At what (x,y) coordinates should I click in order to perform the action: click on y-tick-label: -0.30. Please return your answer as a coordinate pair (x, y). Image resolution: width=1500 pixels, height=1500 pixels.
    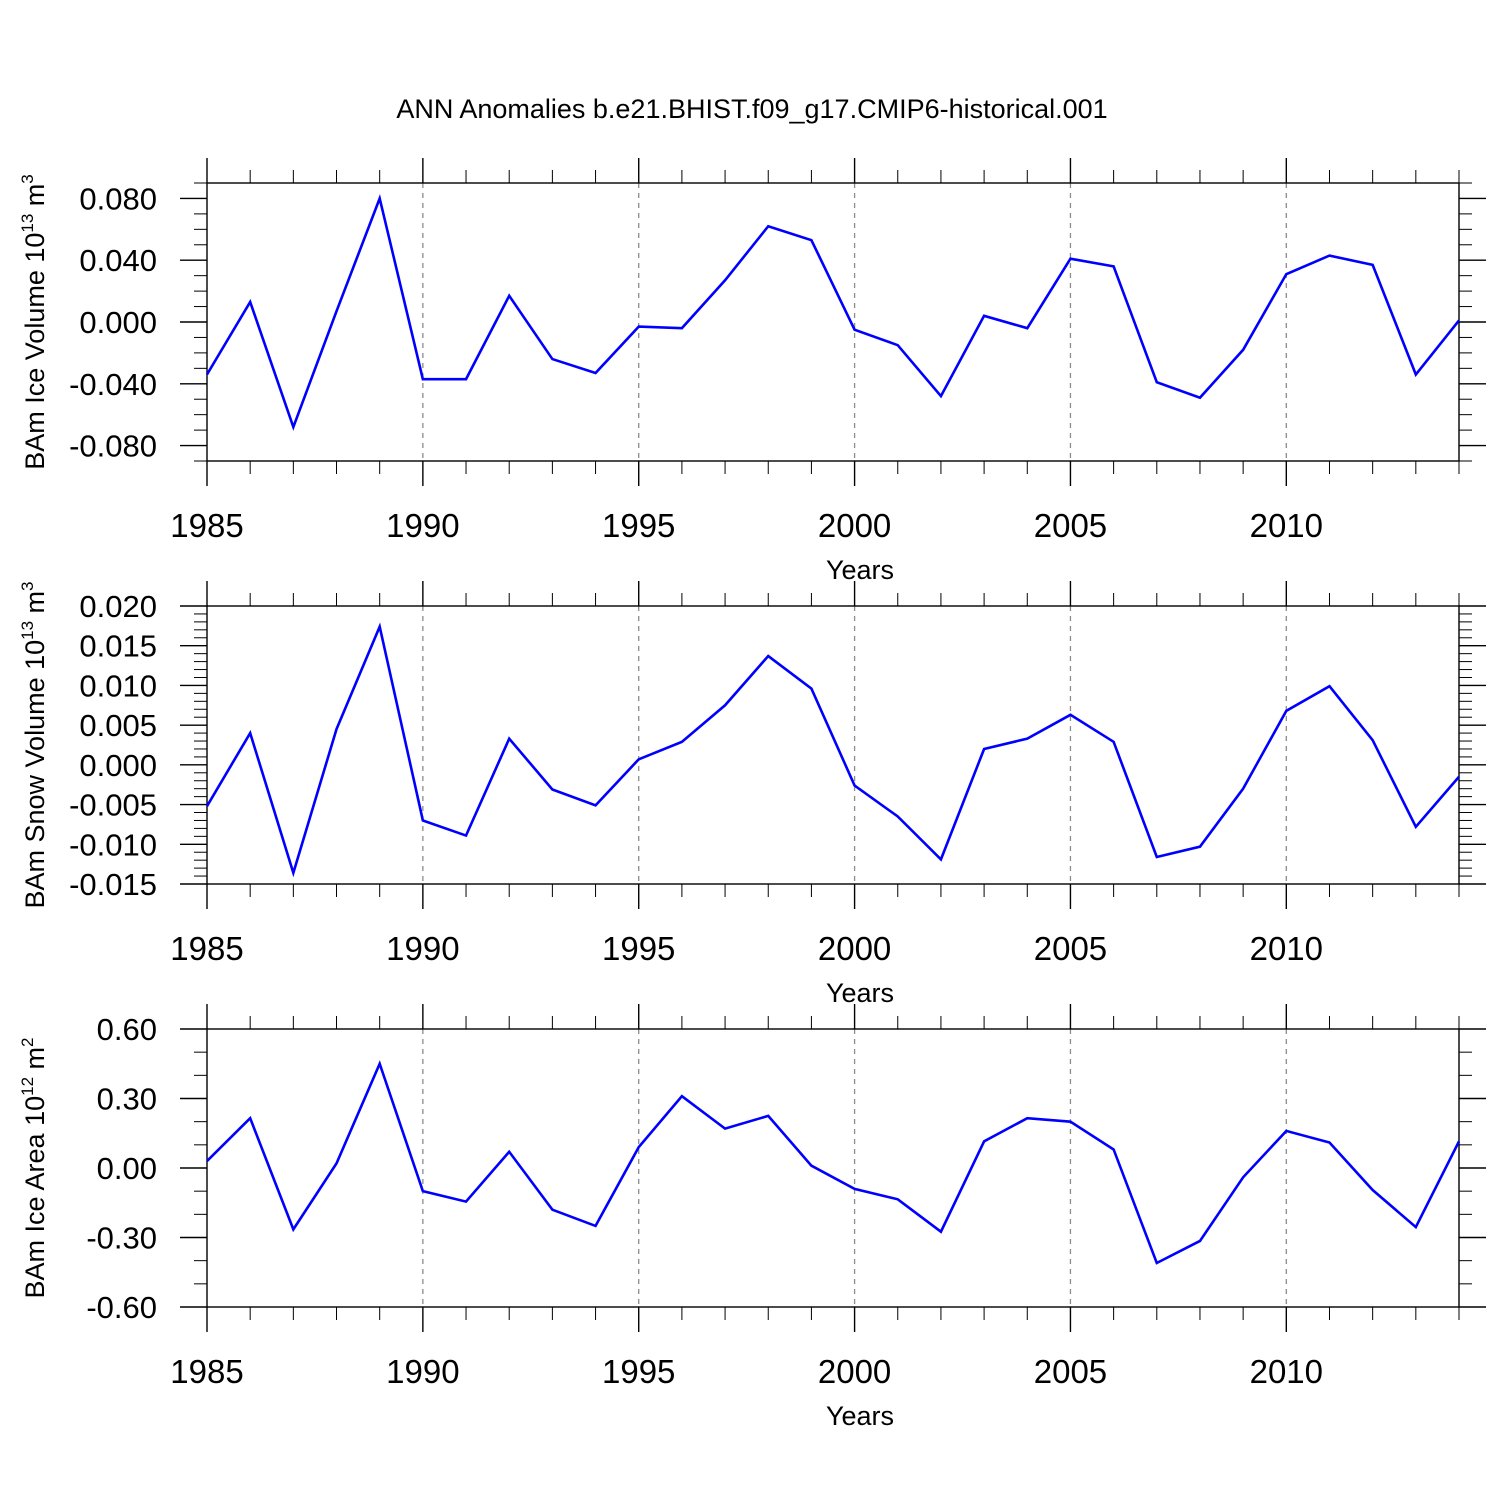
    Looking at the image, I should click on (121, 1238).